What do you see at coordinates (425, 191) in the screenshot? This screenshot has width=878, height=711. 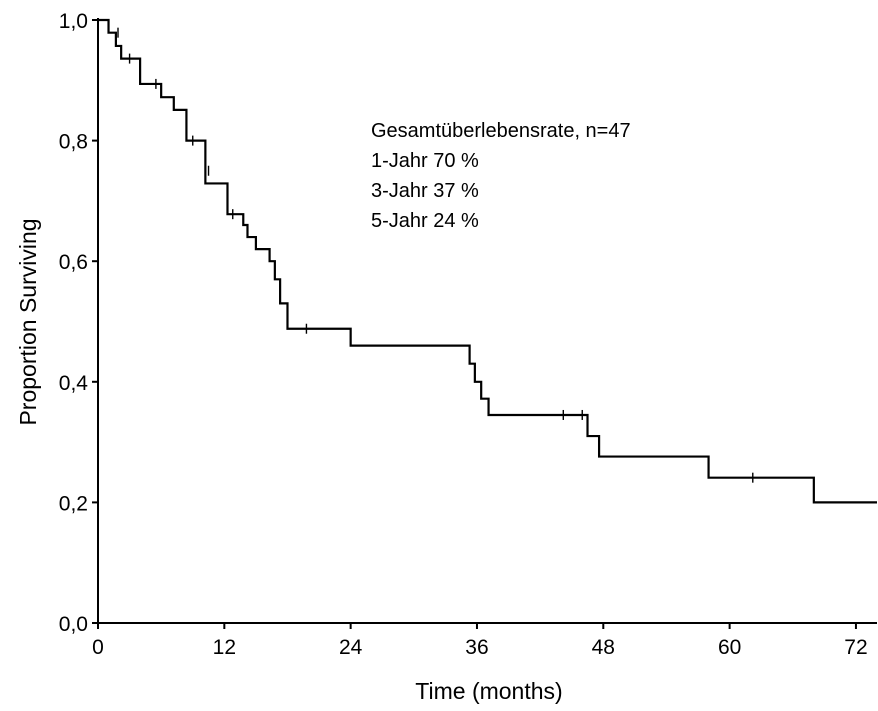 I see `annotation-line: 3-Jahr 37 %` at bounding box center [425, 191].